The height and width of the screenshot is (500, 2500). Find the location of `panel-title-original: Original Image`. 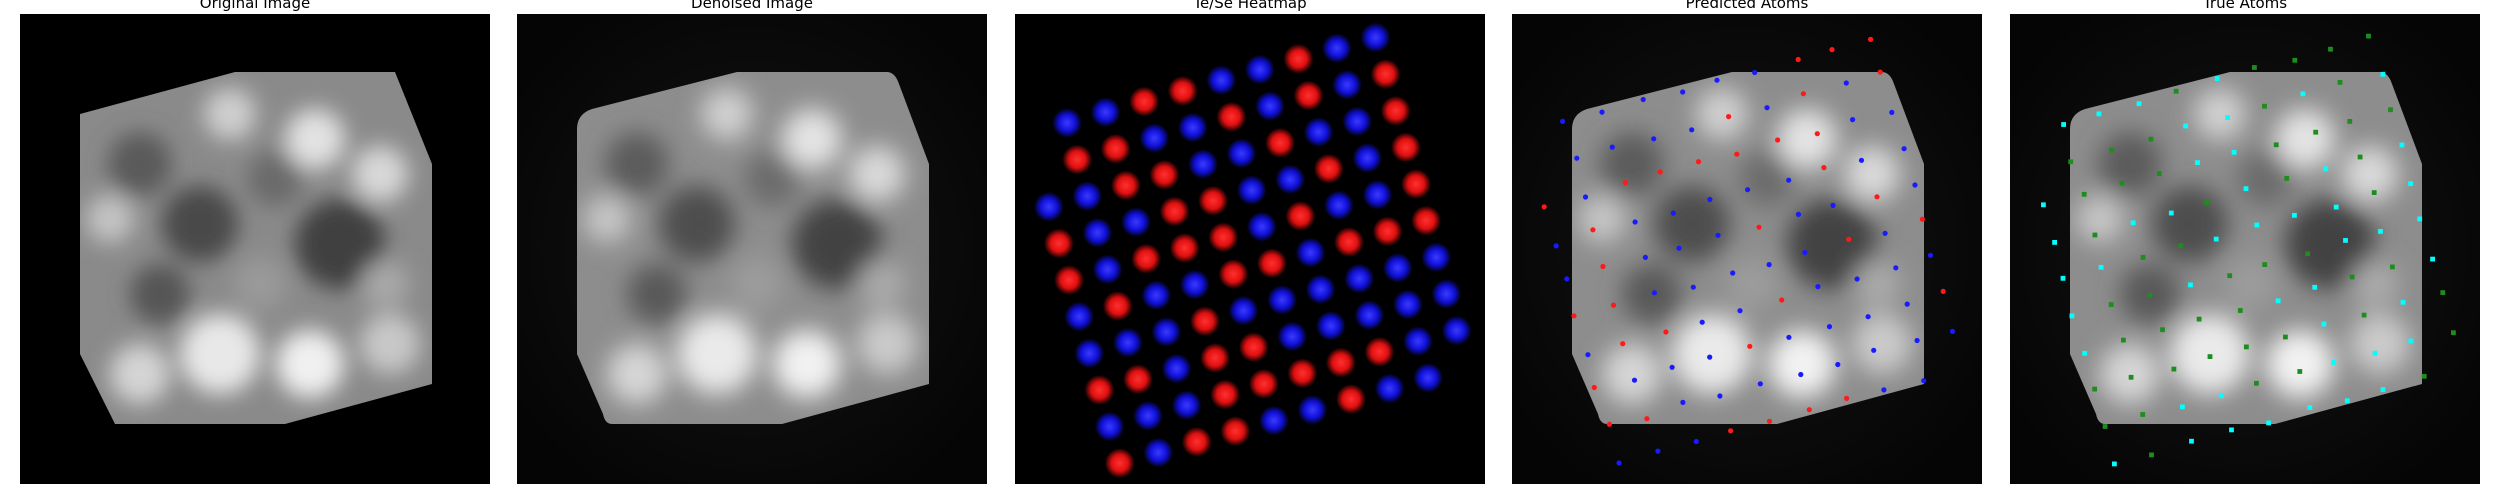

panel-title-original: Original Image is located at coordinates (255, 6).